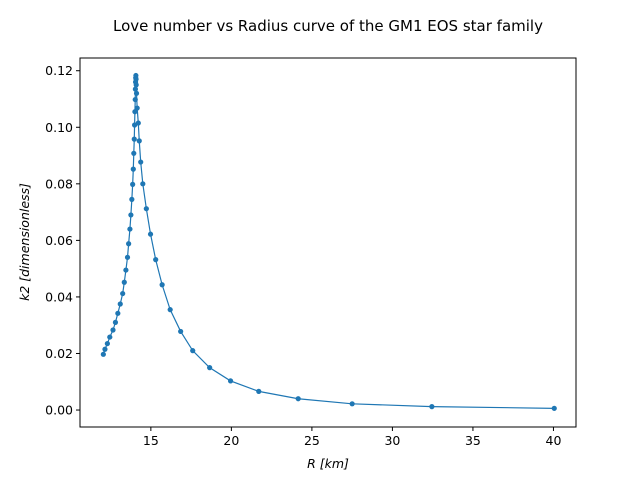 Image resolution: width=640 pixels, height=480 pixels. I want to click on y-tick-label: 0.00, so click(59, 410).